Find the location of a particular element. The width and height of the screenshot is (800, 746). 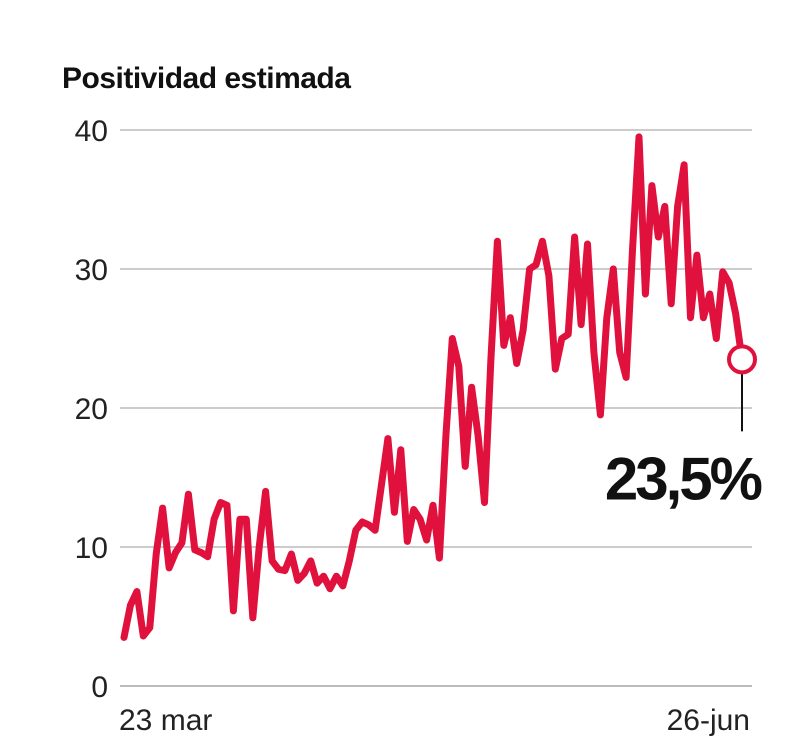

annotation-layer: 23,5% is located at coordinates (685, 428).